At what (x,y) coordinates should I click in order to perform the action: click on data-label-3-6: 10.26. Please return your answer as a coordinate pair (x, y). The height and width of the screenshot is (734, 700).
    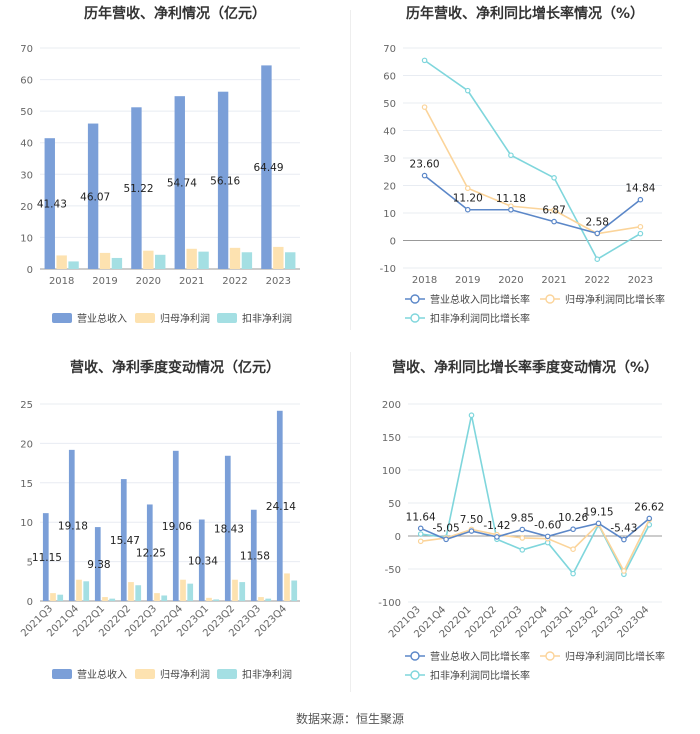
    Looking at the image, I should click on (573, 518).